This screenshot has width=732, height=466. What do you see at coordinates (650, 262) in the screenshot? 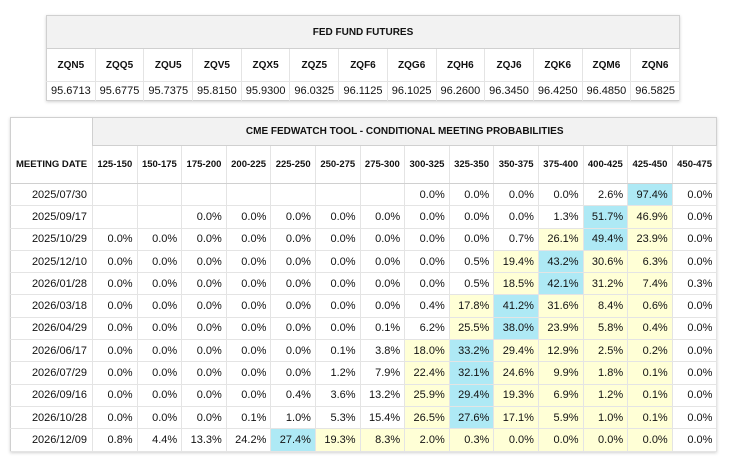
I see `probability-cell: 6.3%` at bounding box center [650, 262].